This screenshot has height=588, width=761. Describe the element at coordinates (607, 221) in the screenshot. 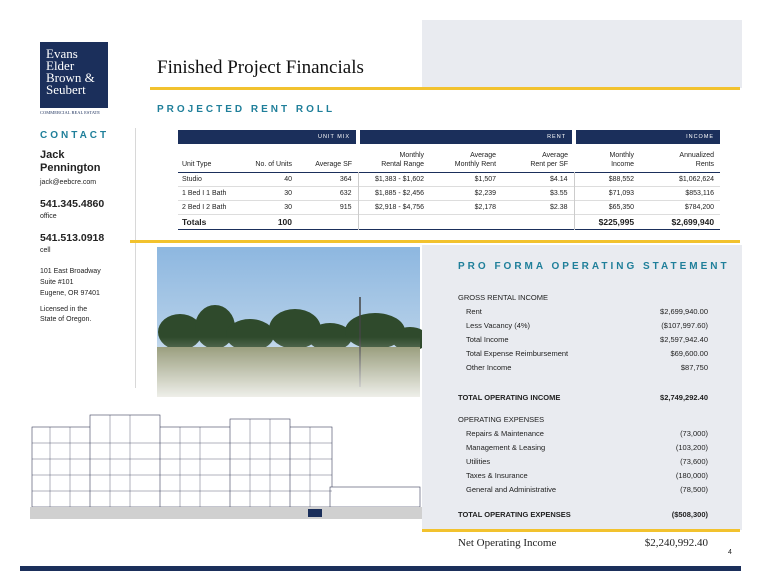

I see `total-cell: $225,995` at that location.